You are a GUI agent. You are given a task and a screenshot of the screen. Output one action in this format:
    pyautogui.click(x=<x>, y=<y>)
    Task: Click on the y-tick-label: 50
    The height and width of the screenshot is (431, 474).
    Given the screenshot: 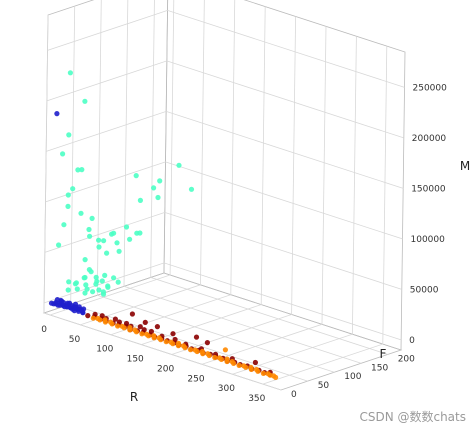 What is the action you would take?
    pyautogui.click(x=324, y=386)
    